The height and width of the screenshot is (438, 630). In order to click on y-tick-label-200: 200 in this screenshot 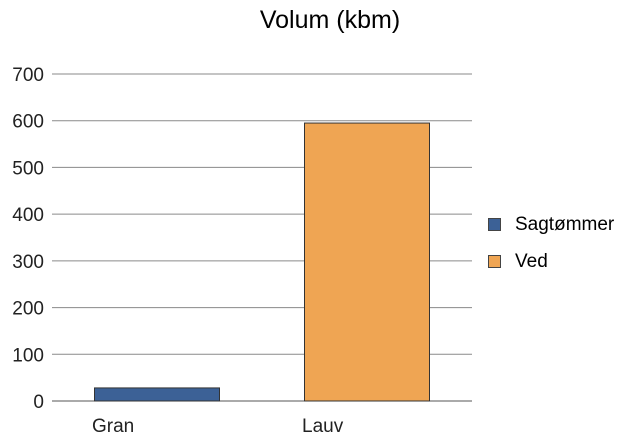, I will do `click(28, 309)`.